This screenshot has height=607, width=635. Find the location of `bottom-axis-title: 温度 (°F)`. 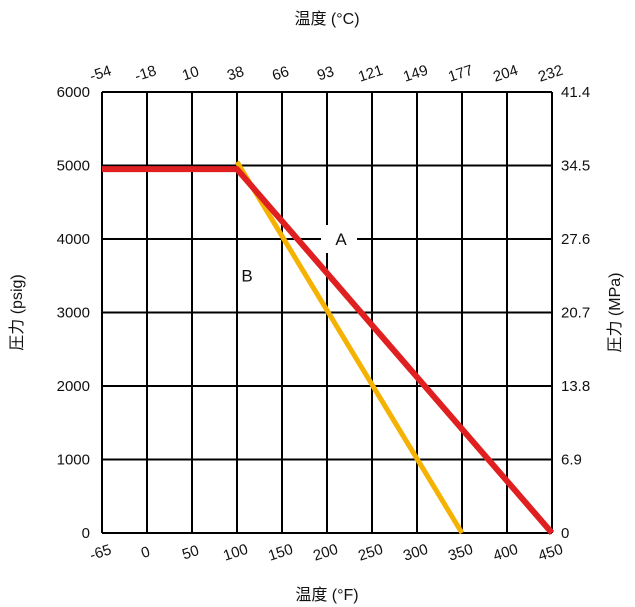

bottom-axis-title: 温度 (°F) is located at coordinates (326, 595).